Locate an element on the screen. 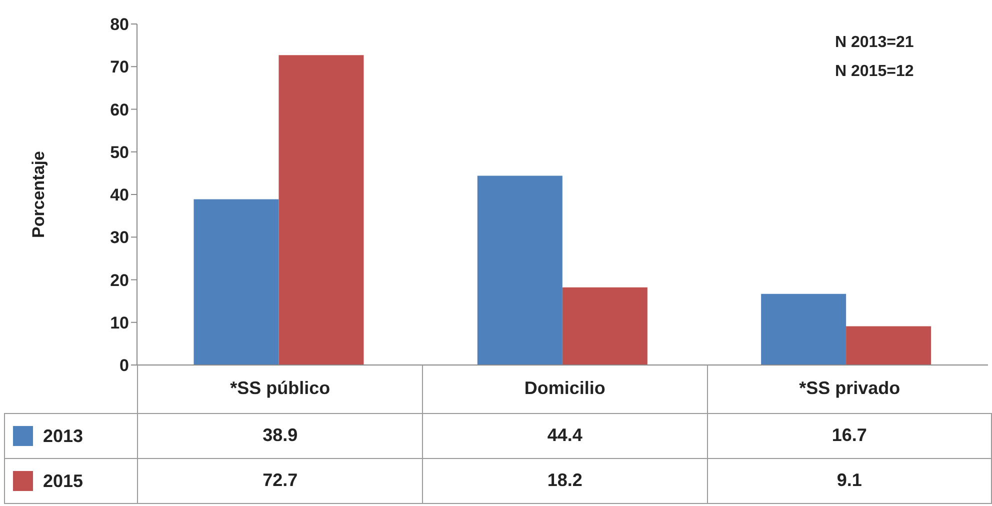 Image resolution: width=992 pixels, height=506 pixels. data-label: 16.7 is located at coordinates (849, 435).